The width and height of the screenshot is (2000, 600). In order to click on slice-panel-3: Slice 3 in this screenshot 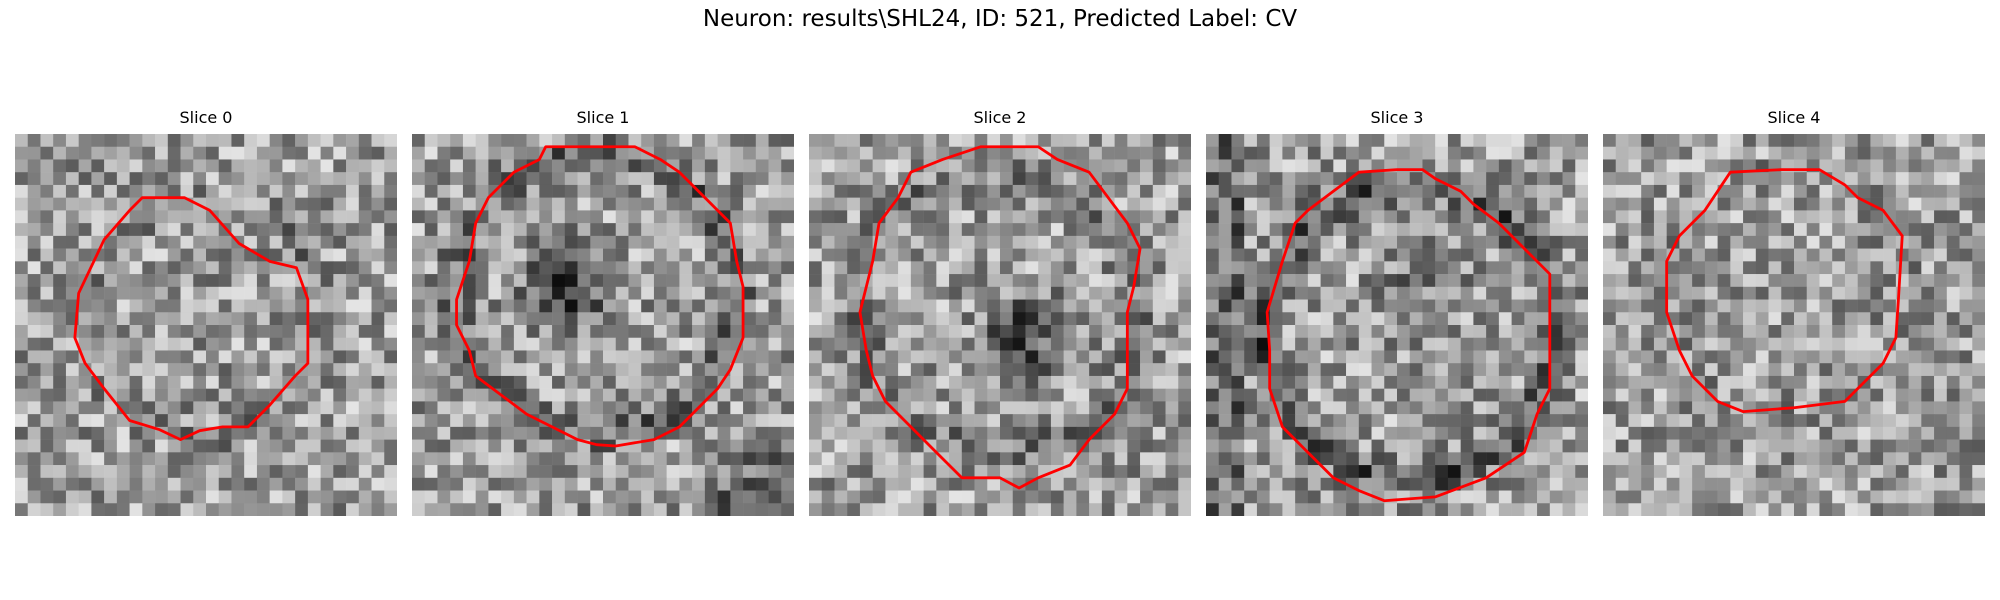, I will do `click(1397, 313)`.